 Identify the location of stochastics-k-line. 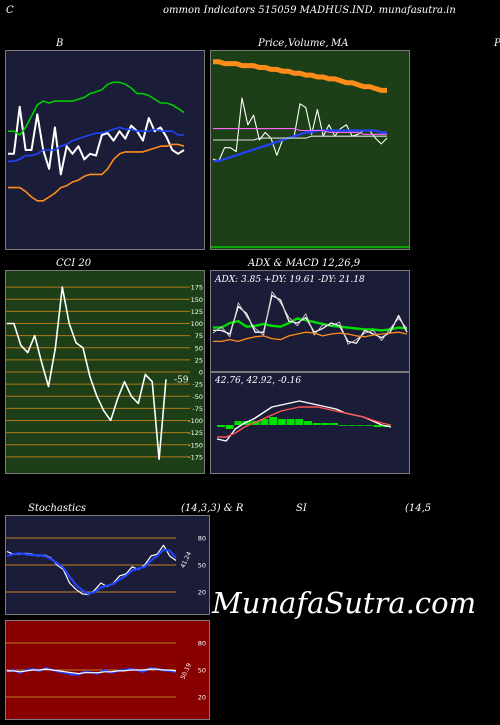
(91, 570).